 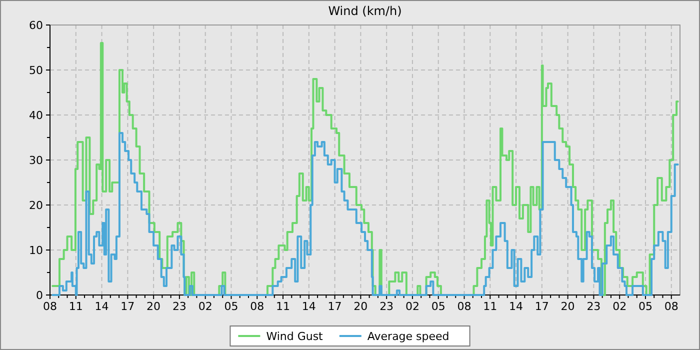 What do you see at coordinates (36, 250) in the screenshot?
I see `y-tick-label: 10` at bounding box center [36, 250].